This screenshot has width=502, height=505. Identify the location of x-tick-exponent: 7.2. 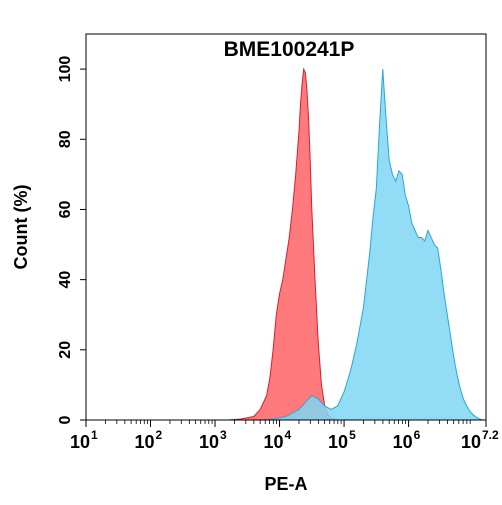
(490, 435).